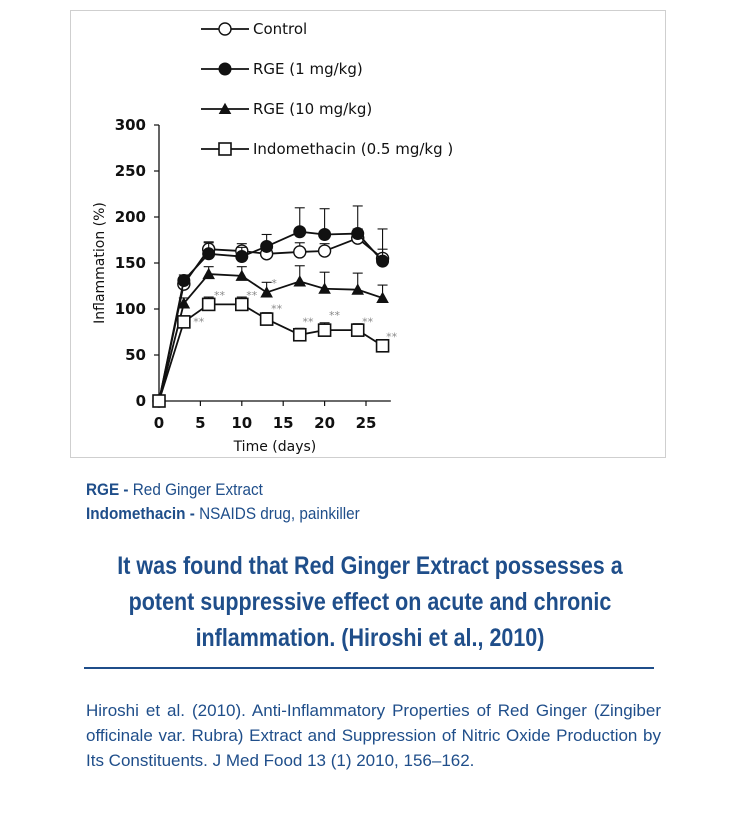 The width and height of the screenshot is (735, 820). I want to click on x-tick-label: 5, so click(200, 423).